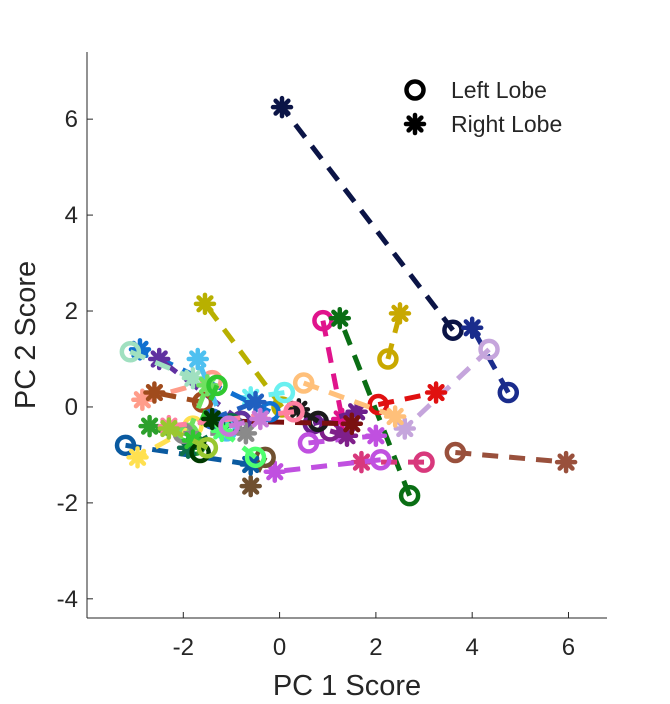  I want to click on legend-entry: Left Lobe, so click(475, 90).